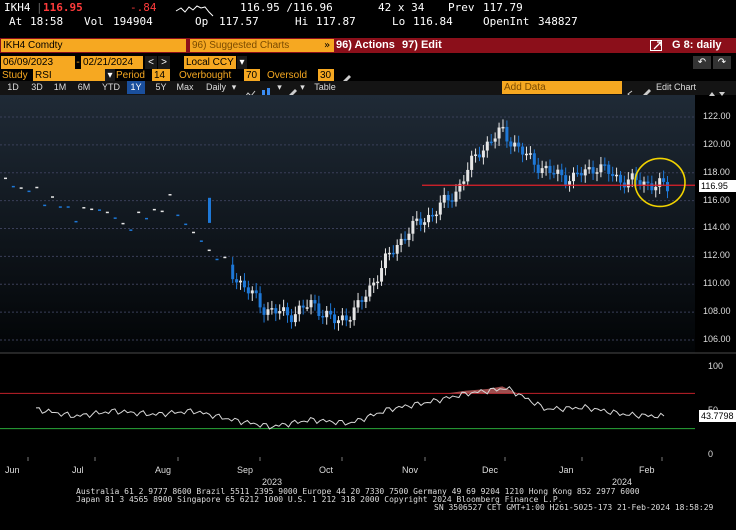 This screenshot has width=736, height=530. What do you see at coordinates (215, 87) in the screenshot?
I see `frequency-select: Daily` at bounding box center [215, 87].